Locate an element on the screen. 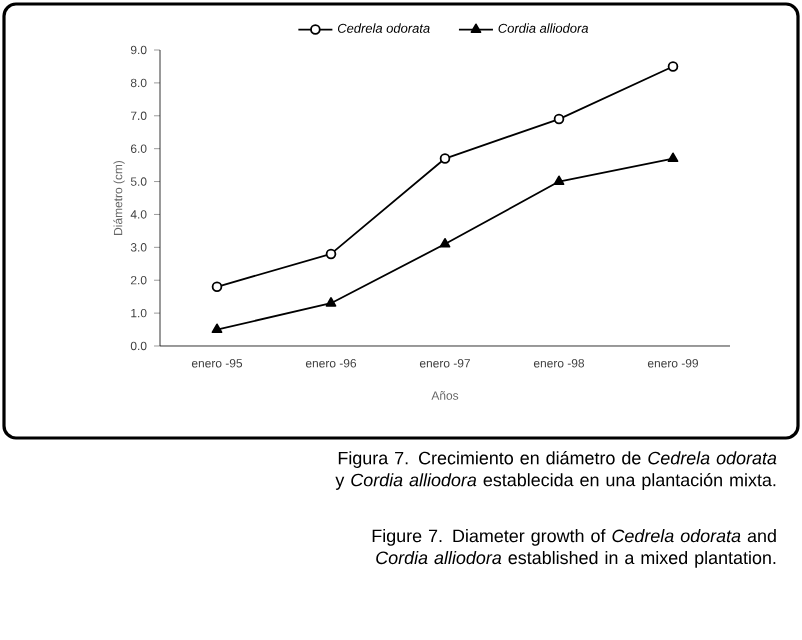  text: Figura 7. Crecimiento en diámetro de Cedrela odorata y Cordia alliodora establecida en una plantación mixta. is located at coordinates (556, 470).